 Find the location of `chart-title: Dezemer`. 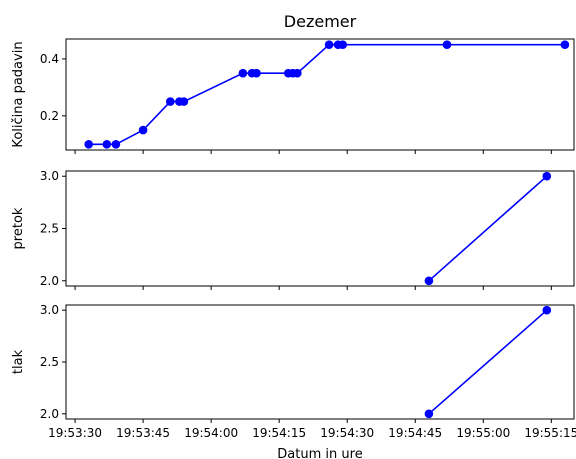

chart-title: Dezemer is located at coordinates (320, 21).